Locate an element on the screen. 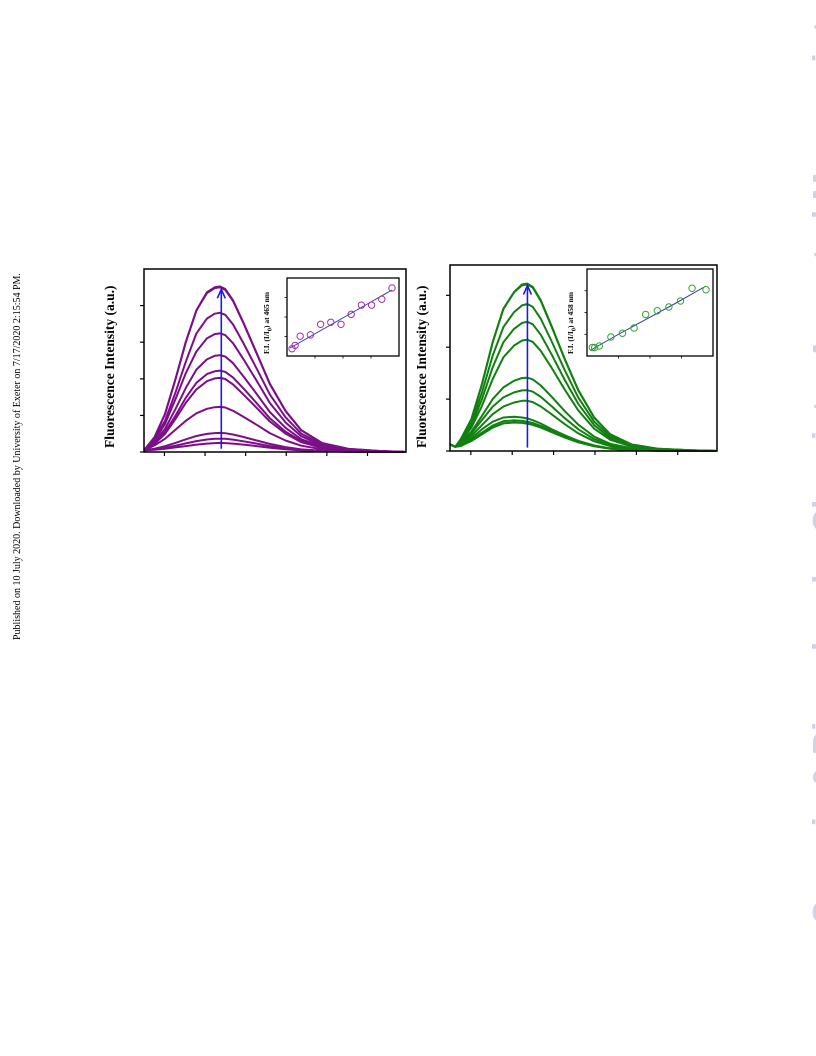 Image resolution: width=816 pixels, height=1056 pixels. inset-label-suffix: ) at 465 nm is located at coordinates (266, 310).